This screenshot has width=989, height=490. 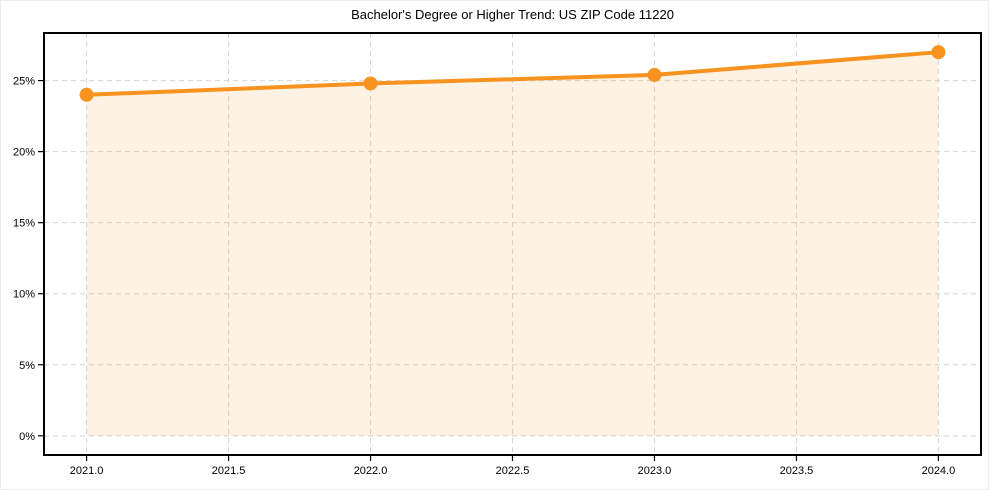 What do you see at coordinates (939, 471) in the screenshot?
I see `x-tick-label: 2024.0` at bounding box center [939, 471].